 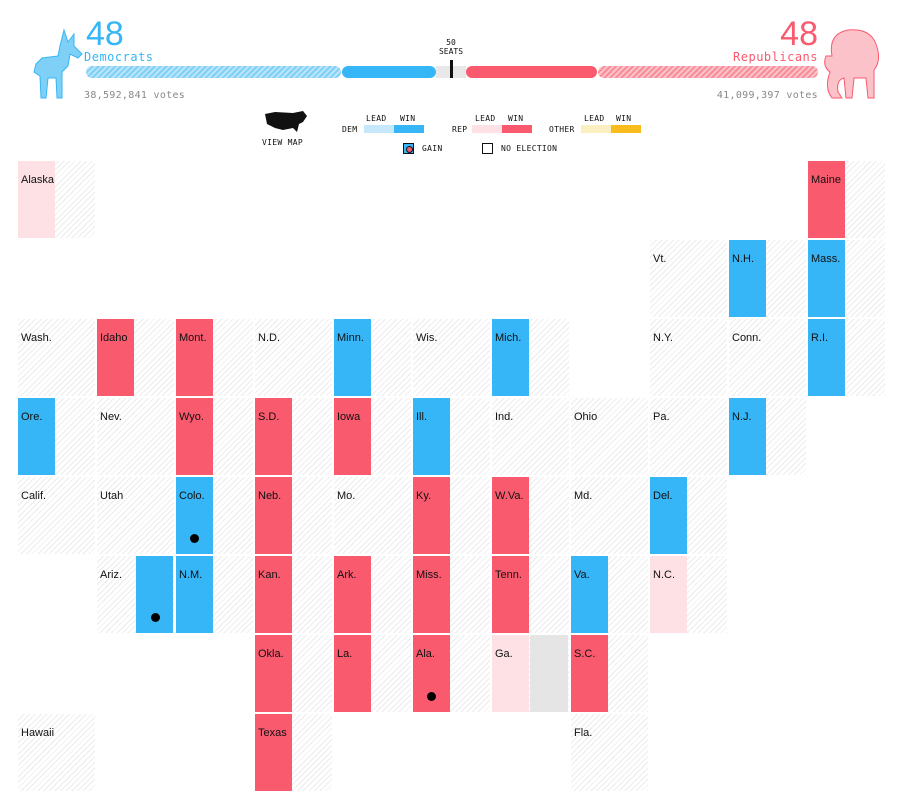 What do you see at coordinates (194, 538) in the screenshot?
I see `gain-dot` at bounding box center [194, 538].